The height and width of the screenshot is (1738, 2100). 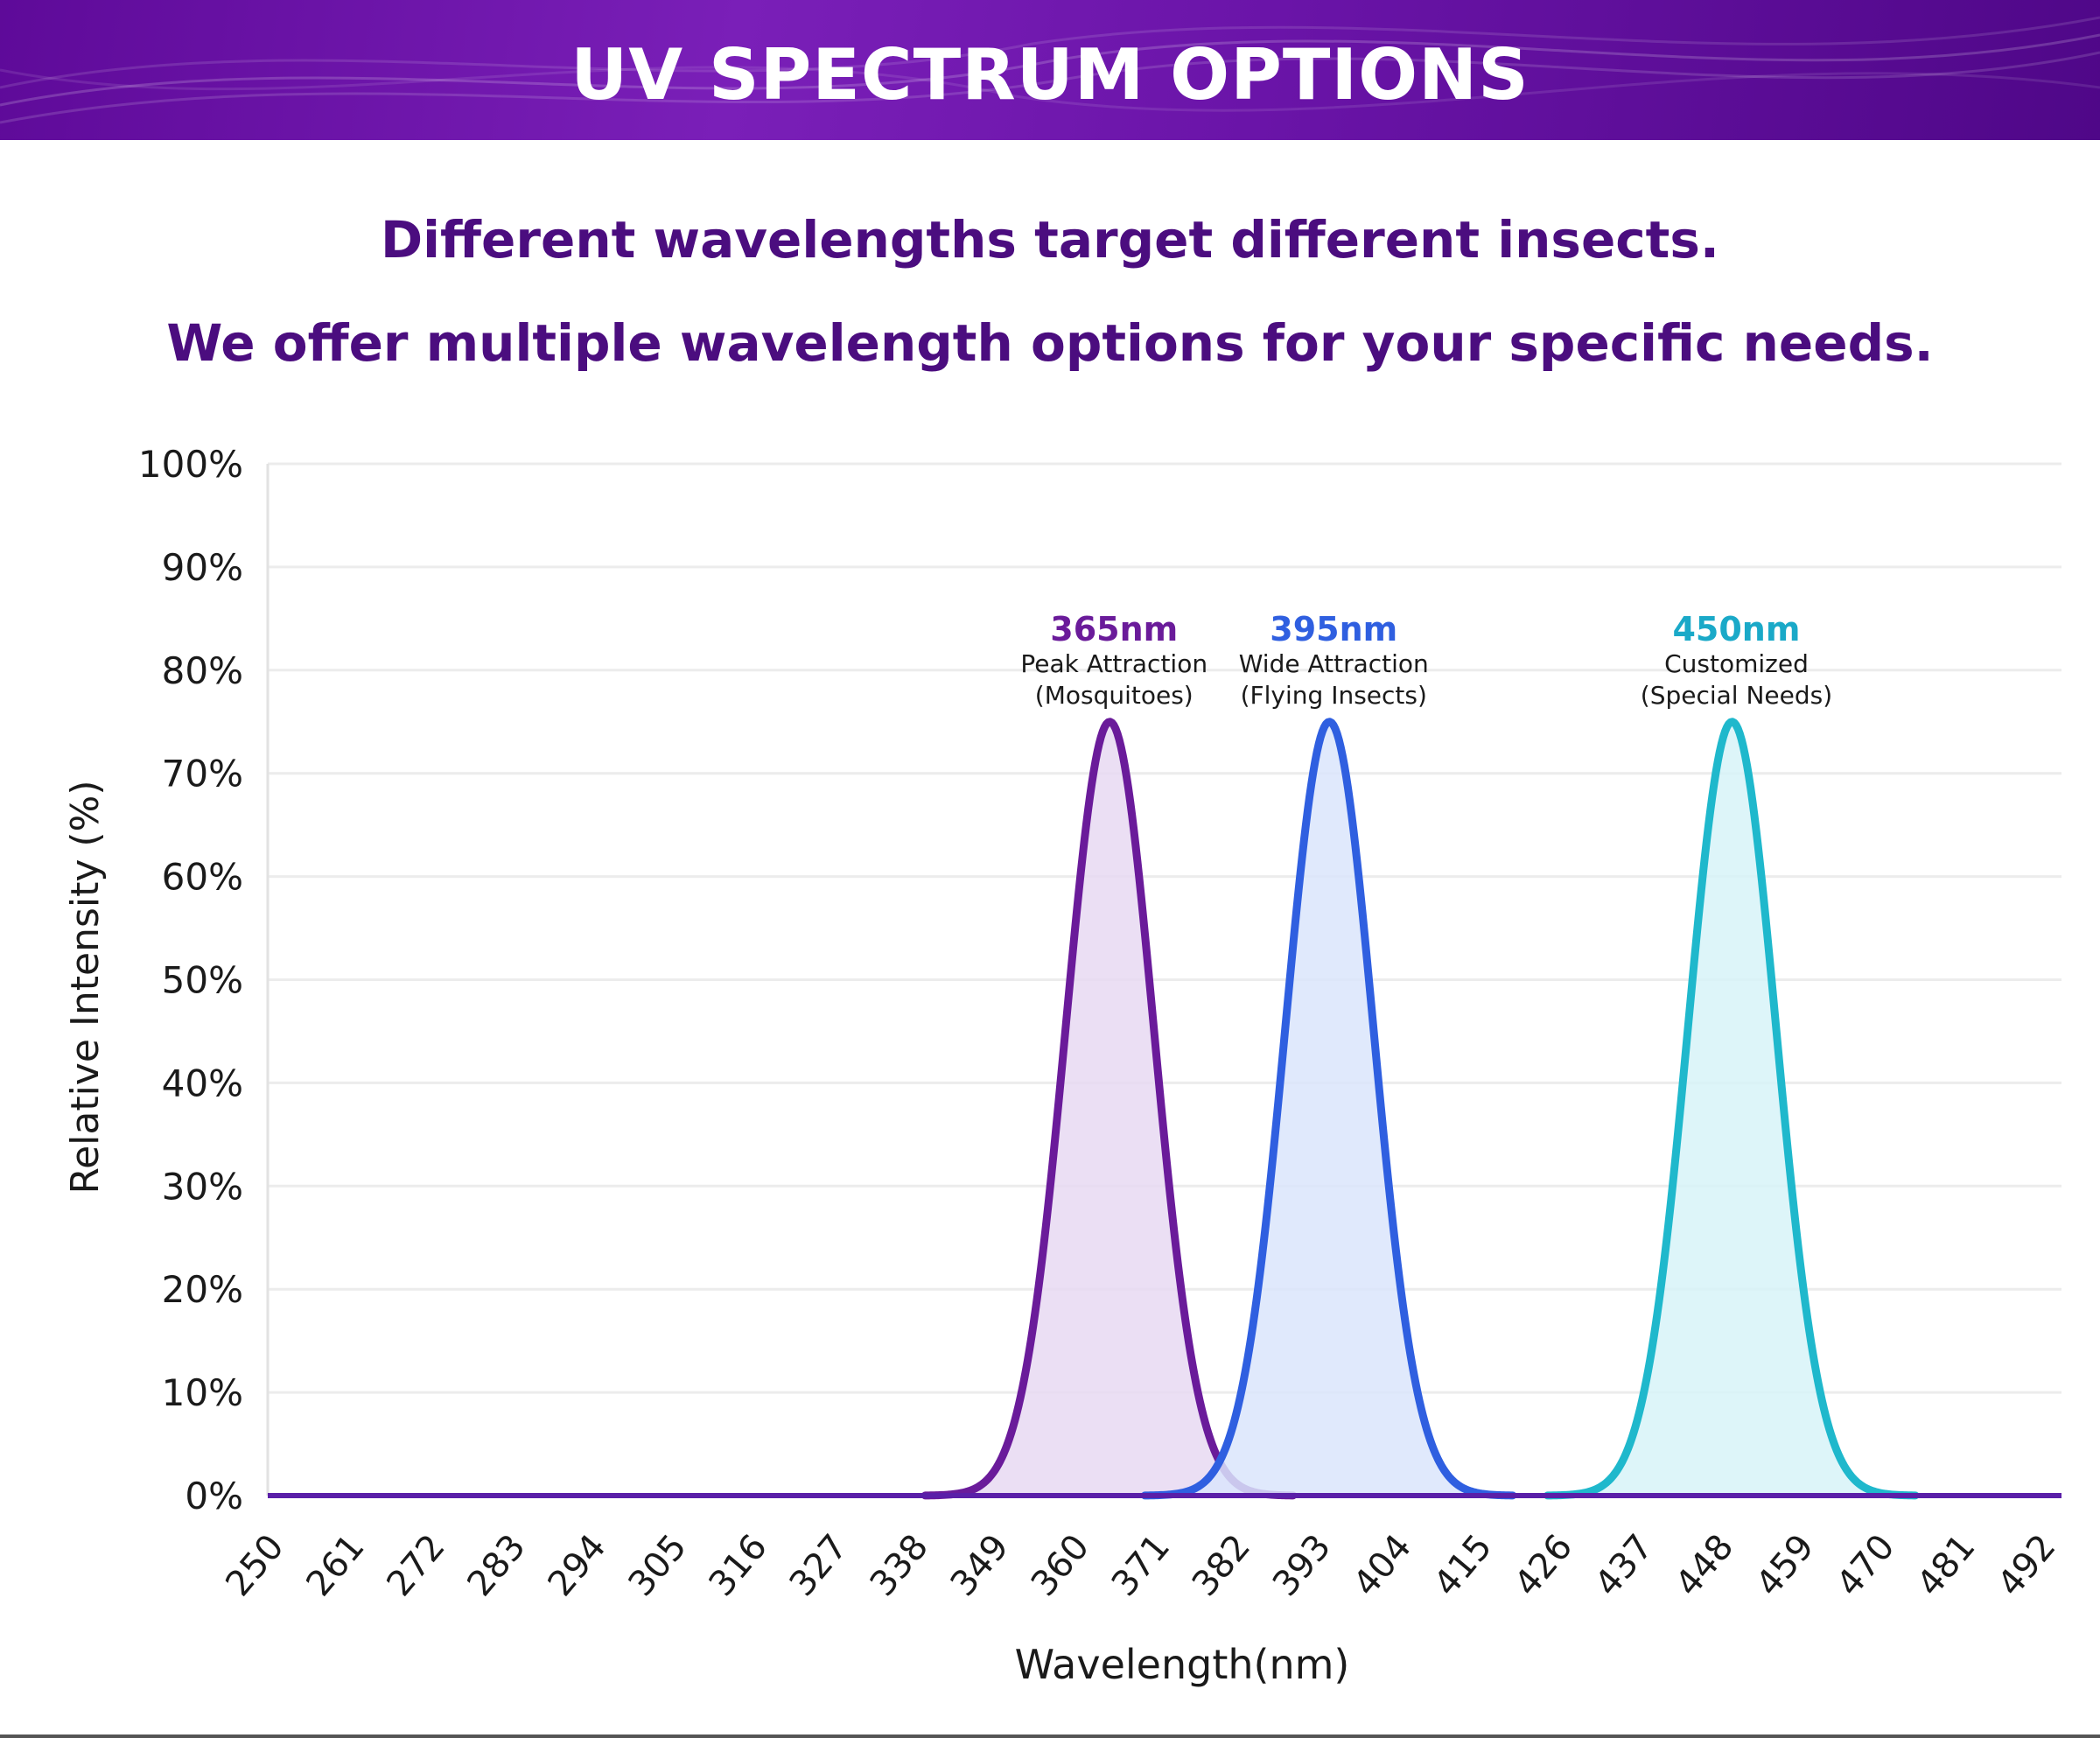 What do you see at coordinates (202, 670) in the screenshot?
I see `y-tick-label: 80%` at bounding box center [202, 670].